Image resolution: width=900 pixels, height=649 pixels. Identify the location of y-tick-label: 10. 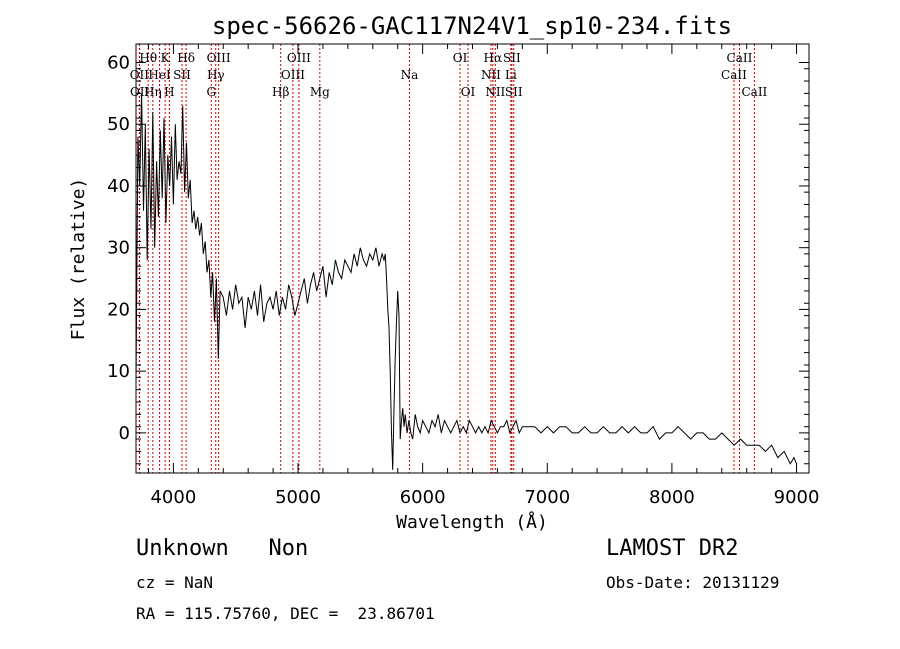
(118, 371).